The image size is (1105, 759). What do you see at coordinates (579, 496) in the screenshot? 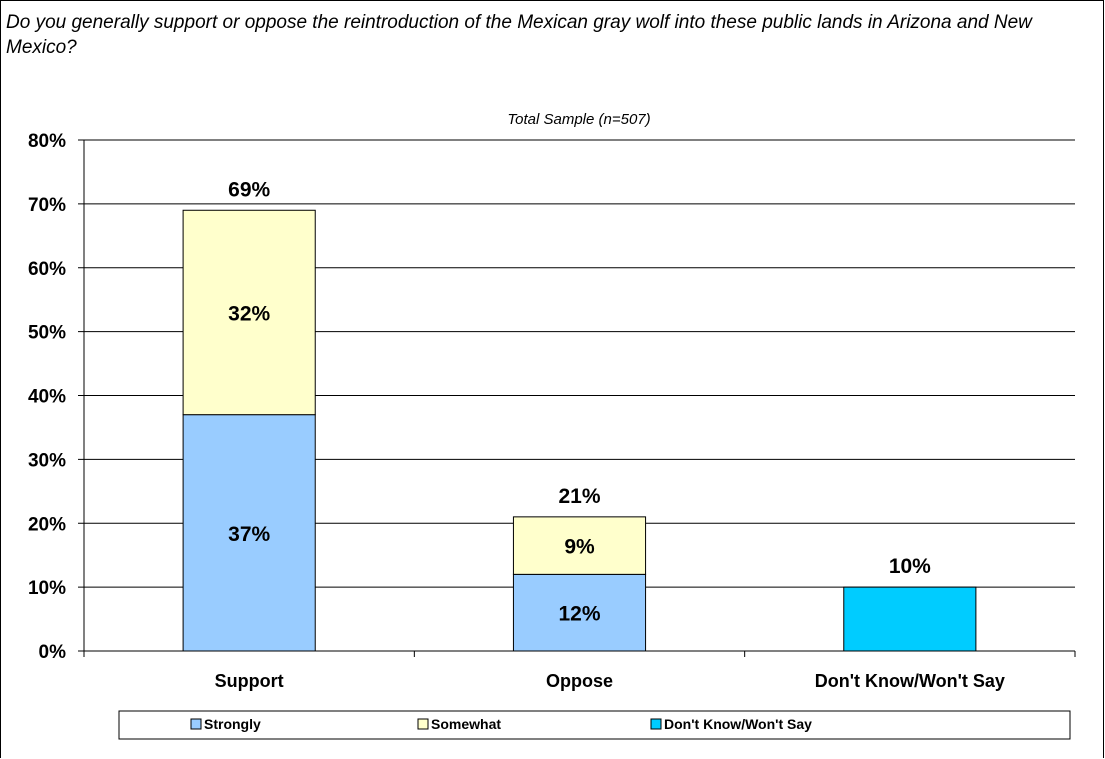
I see `total-data-label: 21%` at bounding box center [579, 496].